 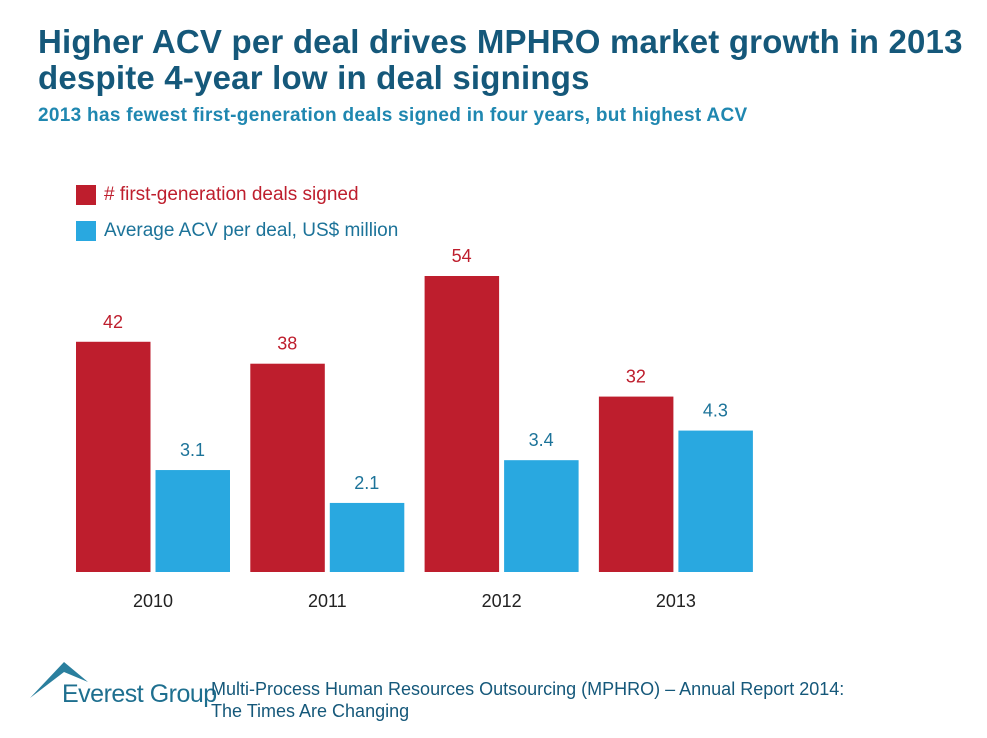 I want to click on data-label-acv-2011: 2.1, so click(x=366, y=483).